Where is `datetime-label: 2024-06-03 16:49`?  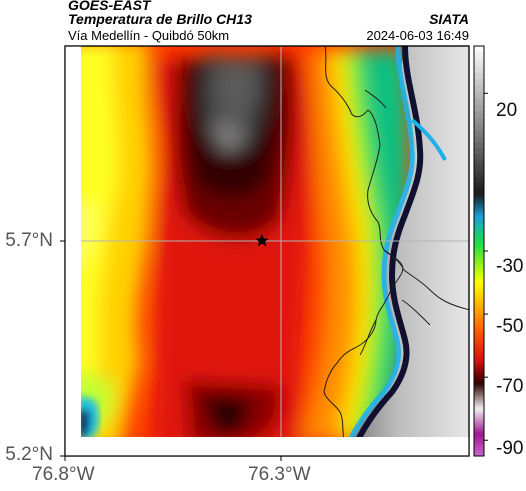
datetime-label: 2024-06-03 16:49 is located at coordinates (417, 35).